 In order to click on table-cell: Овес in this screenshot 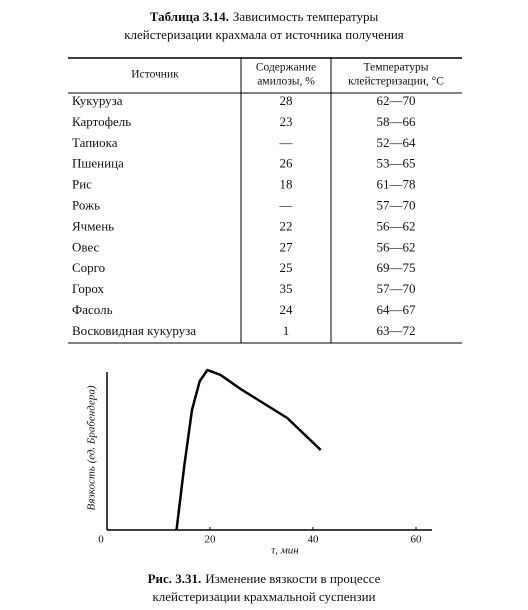, I will do `click(86, 246)`.